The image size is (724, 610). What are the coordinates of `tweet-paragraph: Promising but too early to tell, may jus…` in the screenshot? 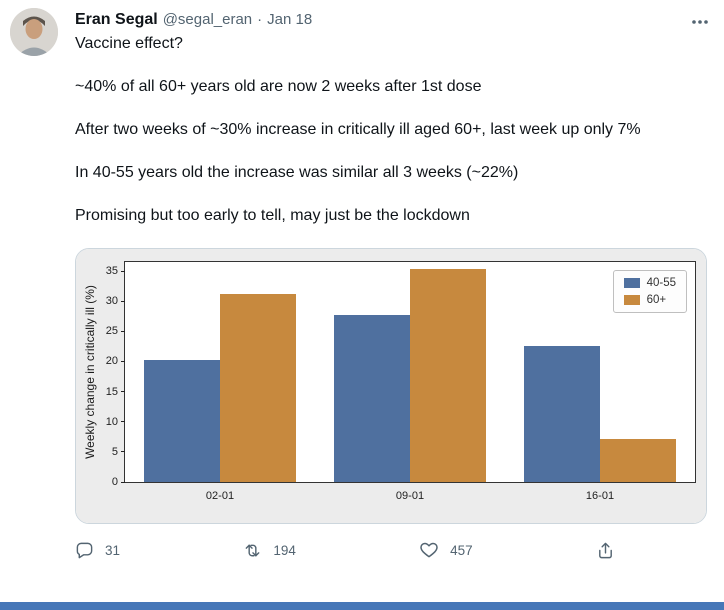 It's located at (272, 215).